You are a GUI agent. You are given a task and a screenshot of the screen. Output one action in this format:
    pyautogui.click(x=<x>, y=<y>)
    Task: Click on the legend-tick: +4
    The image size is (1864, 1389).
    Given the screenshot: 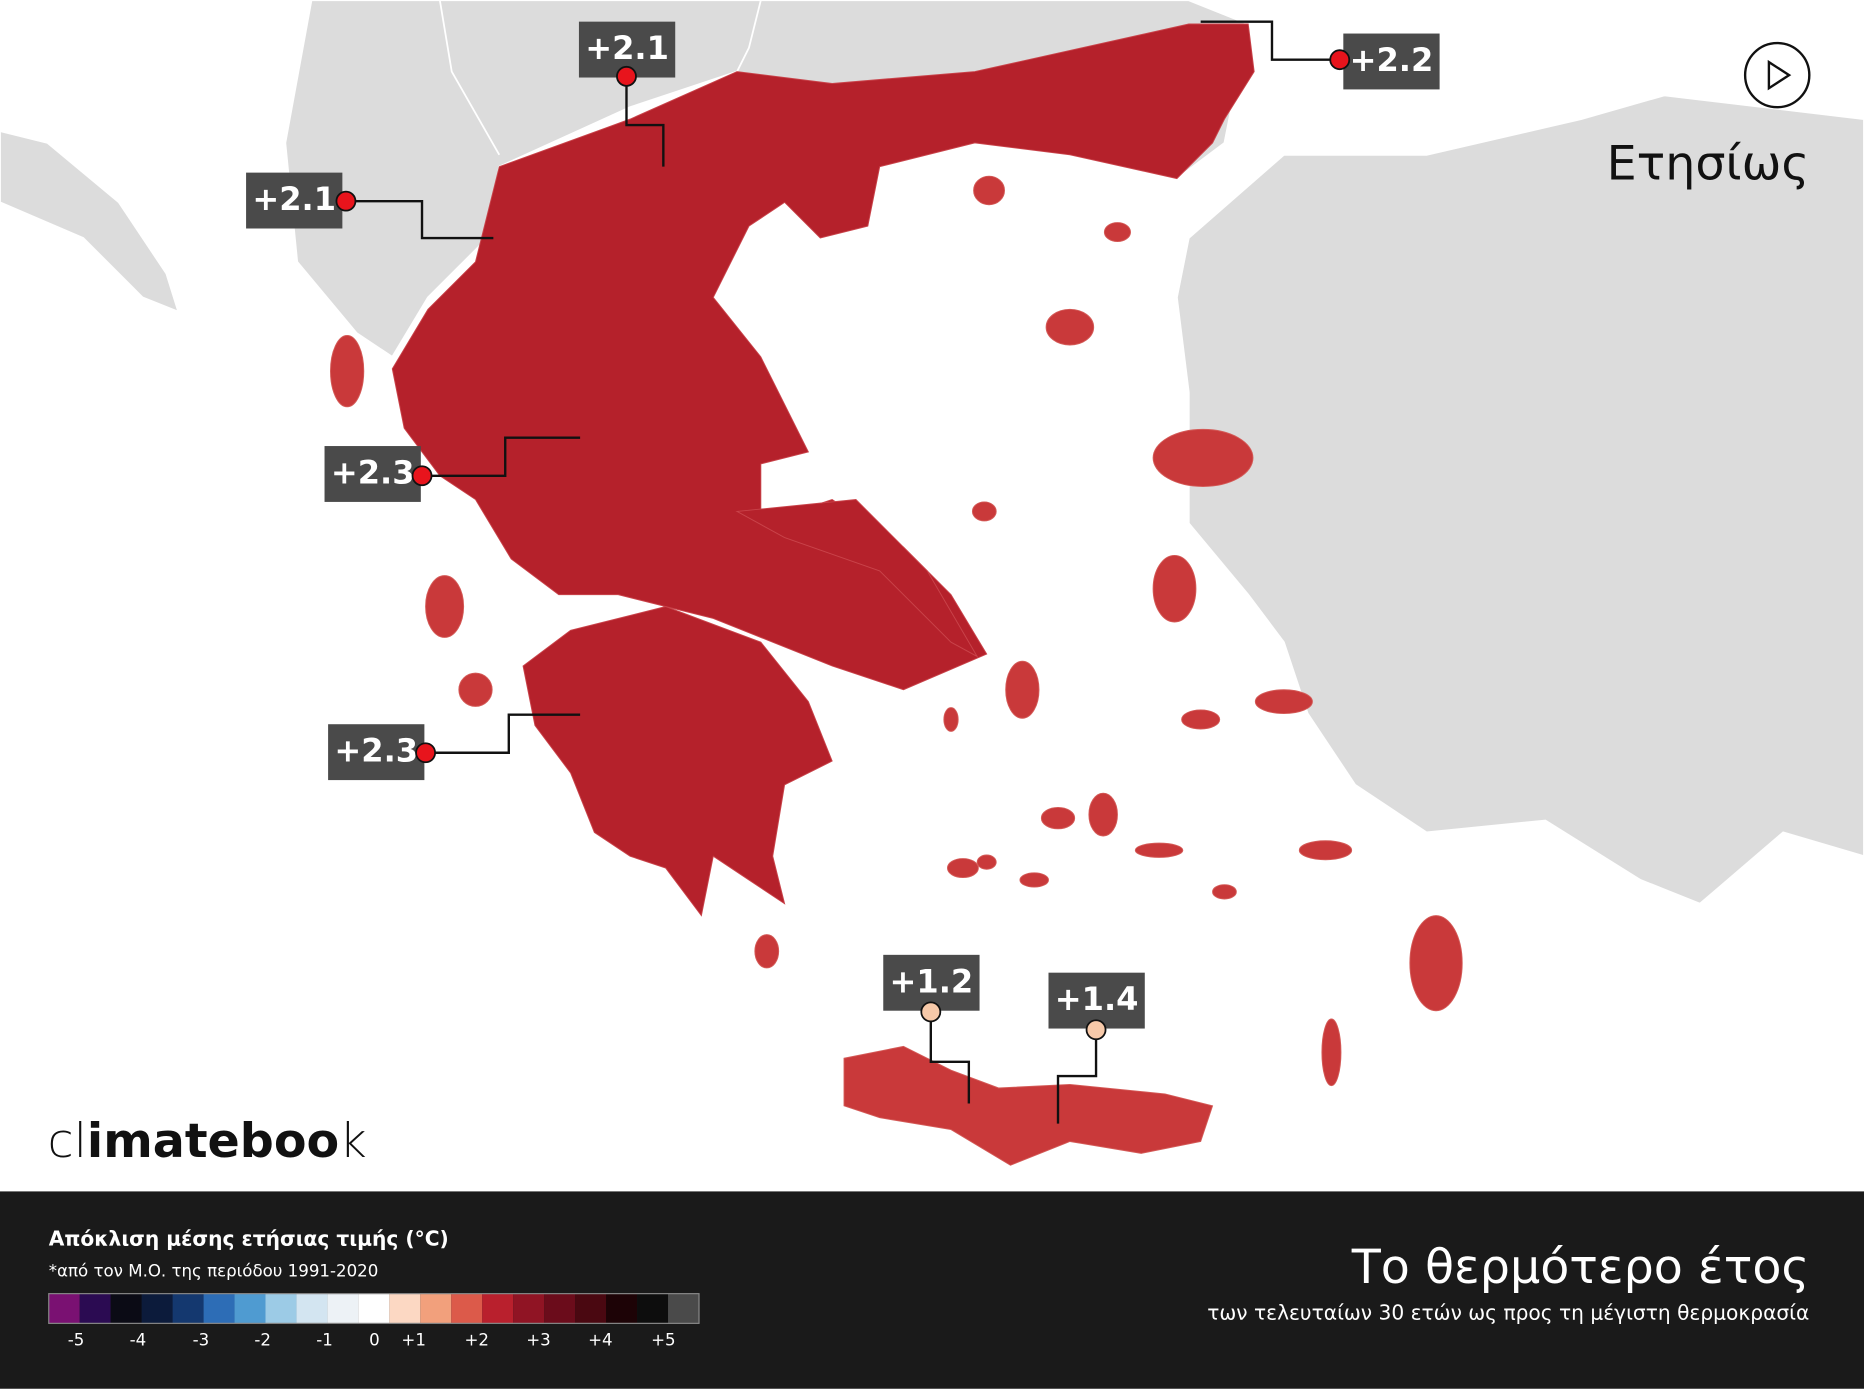 What is the action you would take?
    pyautogui.click(x=600, y=1340)
    